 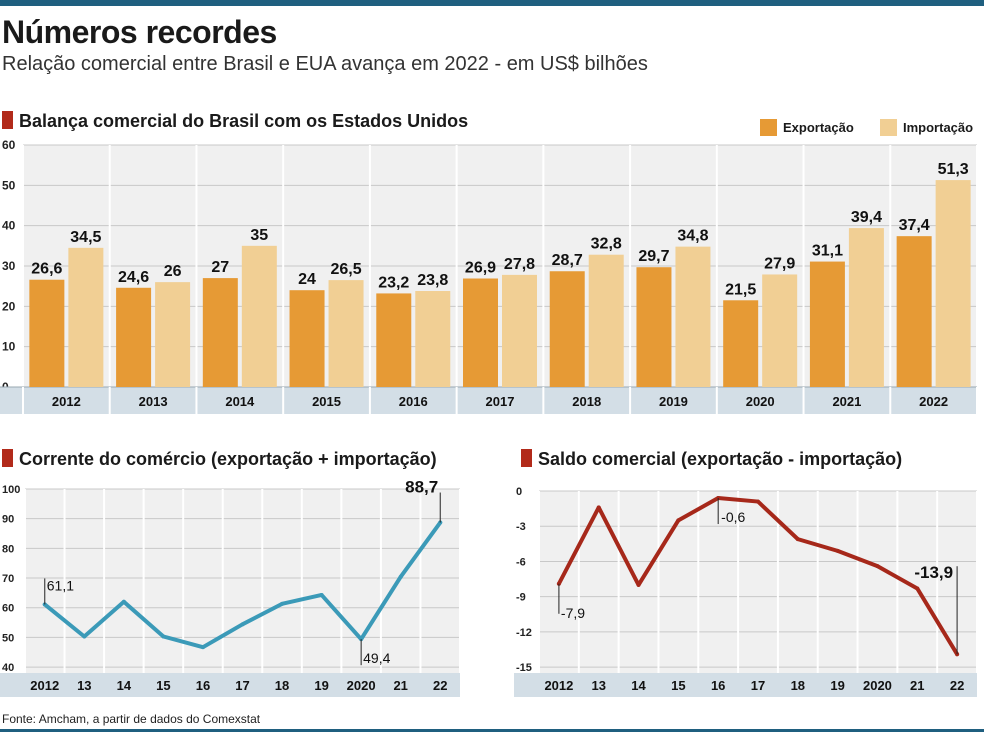 I want to click on y-tick-label: -6, so click(x=521, y=562).